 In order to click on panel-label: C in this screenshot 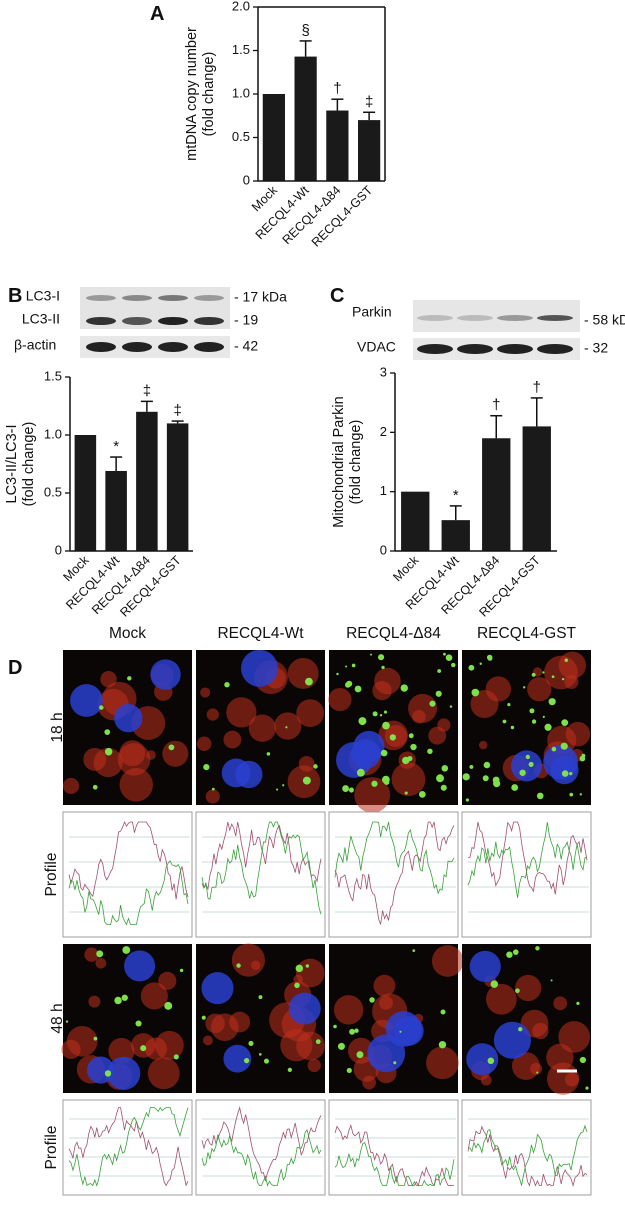, I will do `click(337, 296)`.